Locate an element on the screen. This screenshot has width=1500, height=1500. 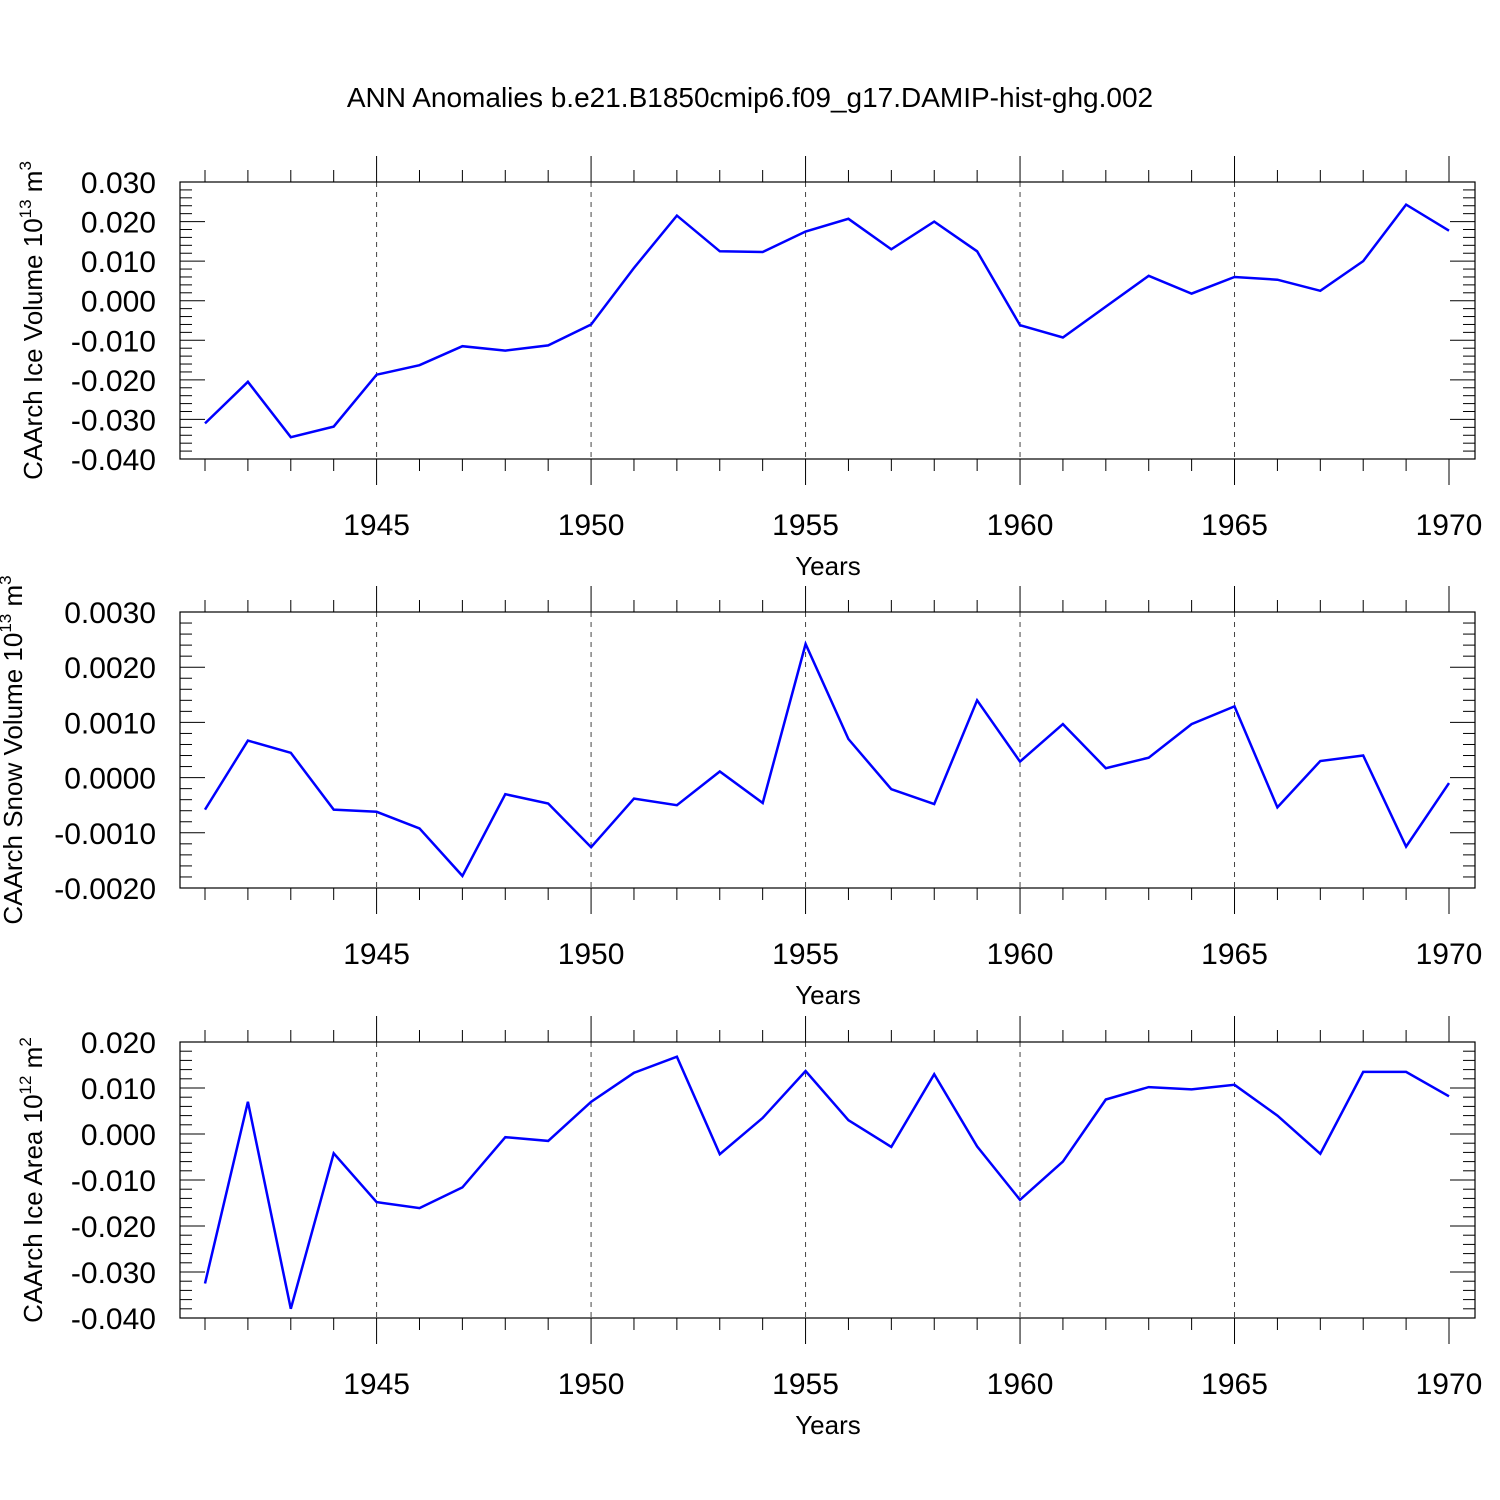
y-tick-label: 0.030 is located at coordinates (118, 183).